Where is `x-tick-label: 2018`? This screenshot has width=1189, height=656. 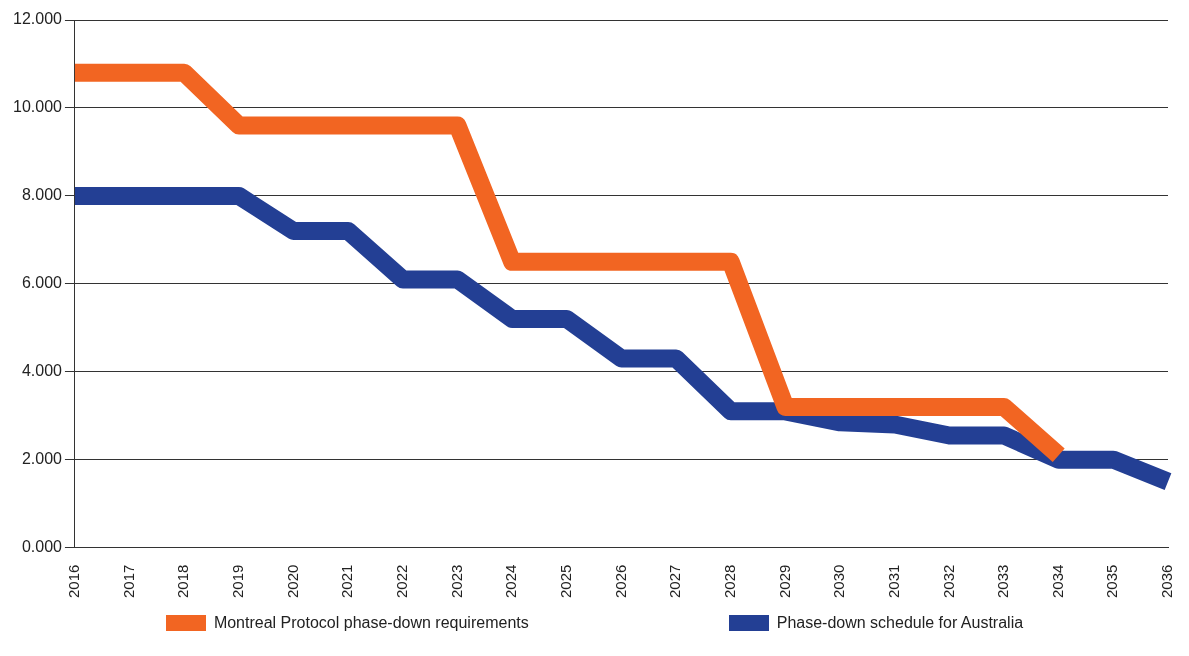 x-tick-label: 2018 is located at coordinates (183, 581).